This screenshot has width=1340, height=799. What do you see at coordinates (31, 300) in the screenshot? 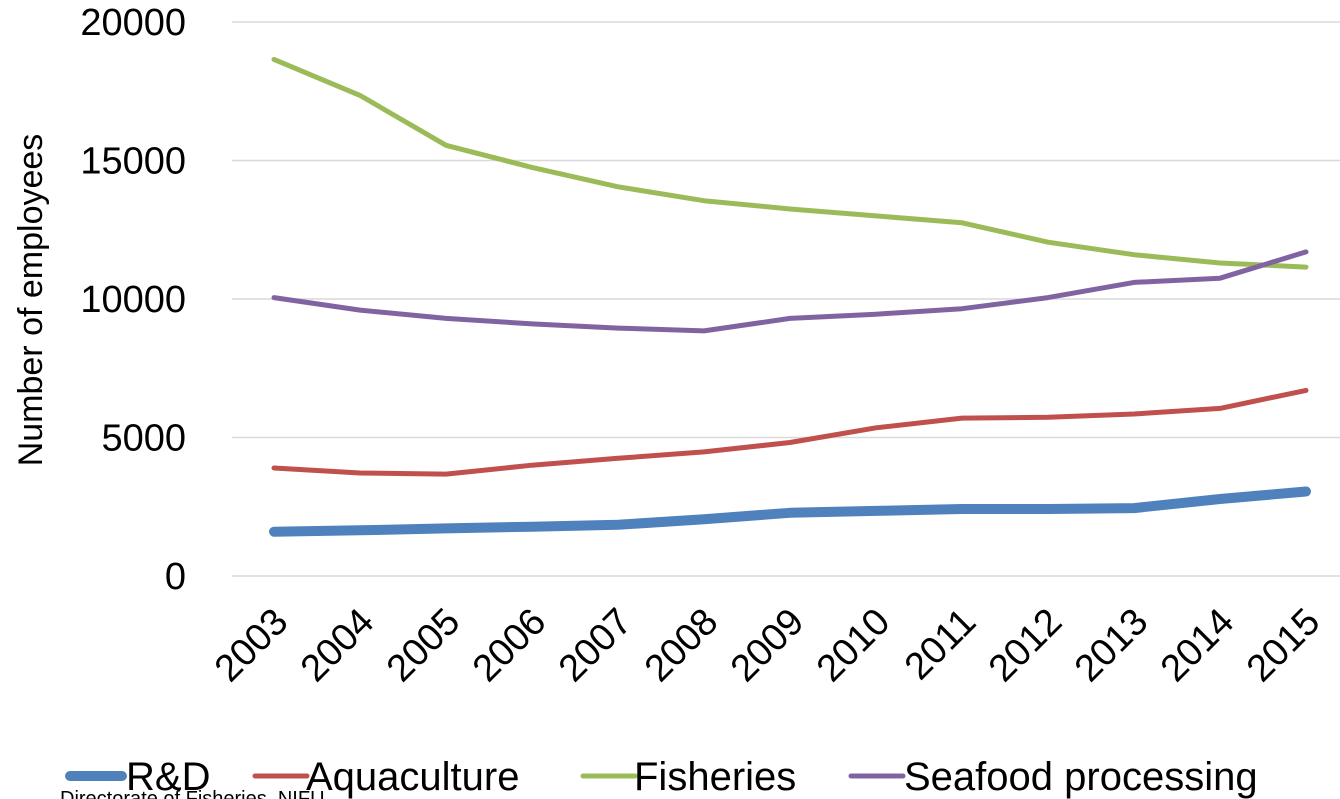
I see `y-axis-label: Number of employees` at bounding box center [31, 300].